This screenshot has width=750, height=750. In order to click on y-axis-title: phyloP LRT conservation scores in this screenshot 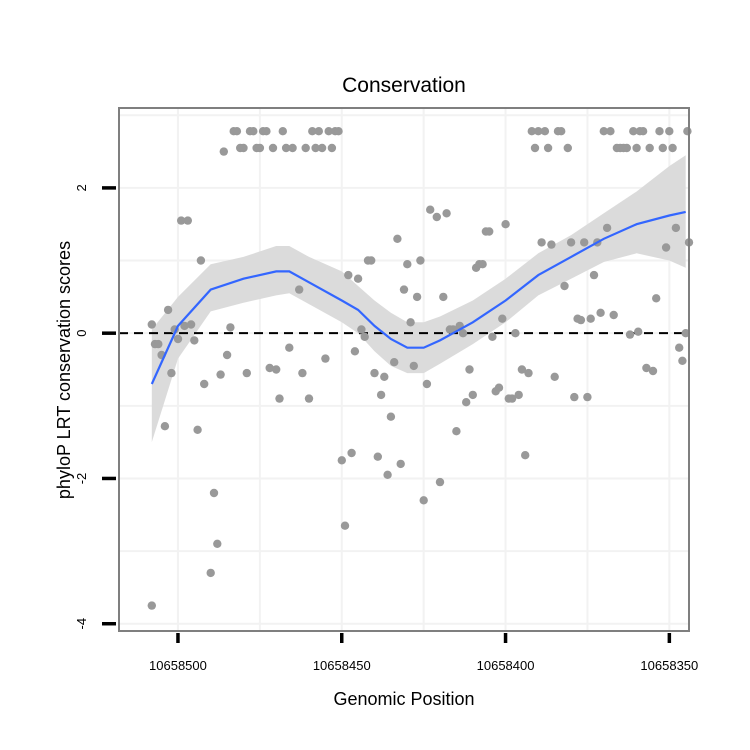, I will do `click(64, 370)`.